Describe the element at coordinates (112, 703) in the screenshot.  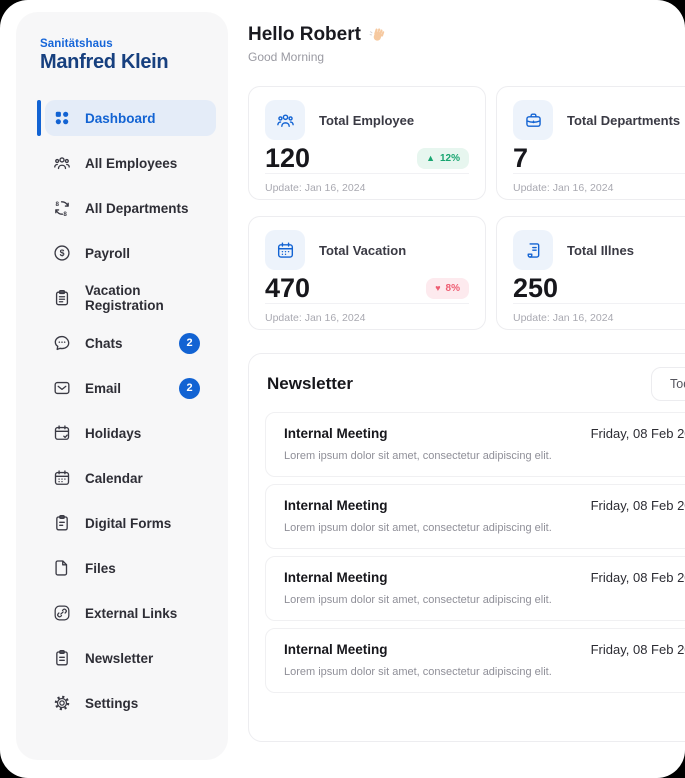
I see `sidebar-item-label: Settings` at that location.